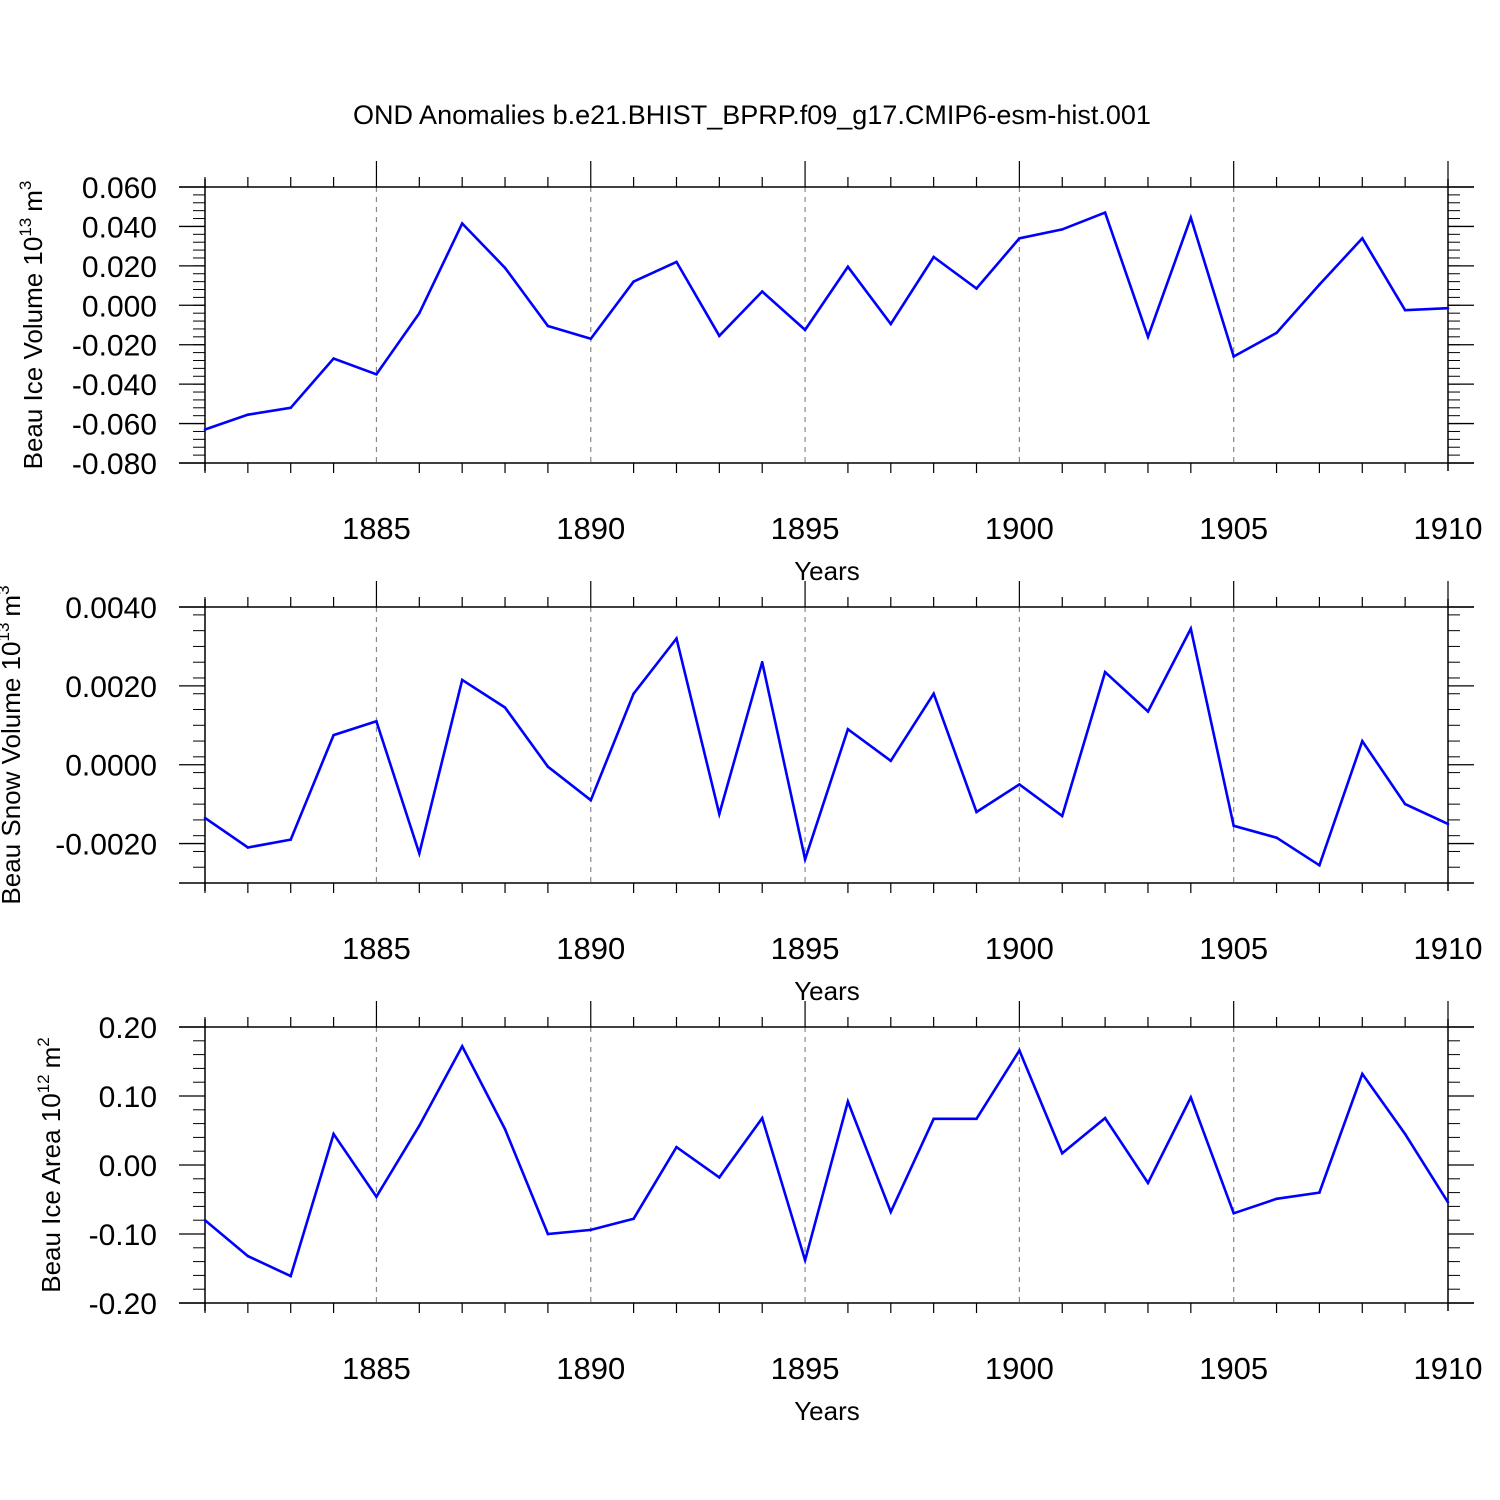  I want to click on y-axis-label-unit-exponent: 3, so click(6, 589).